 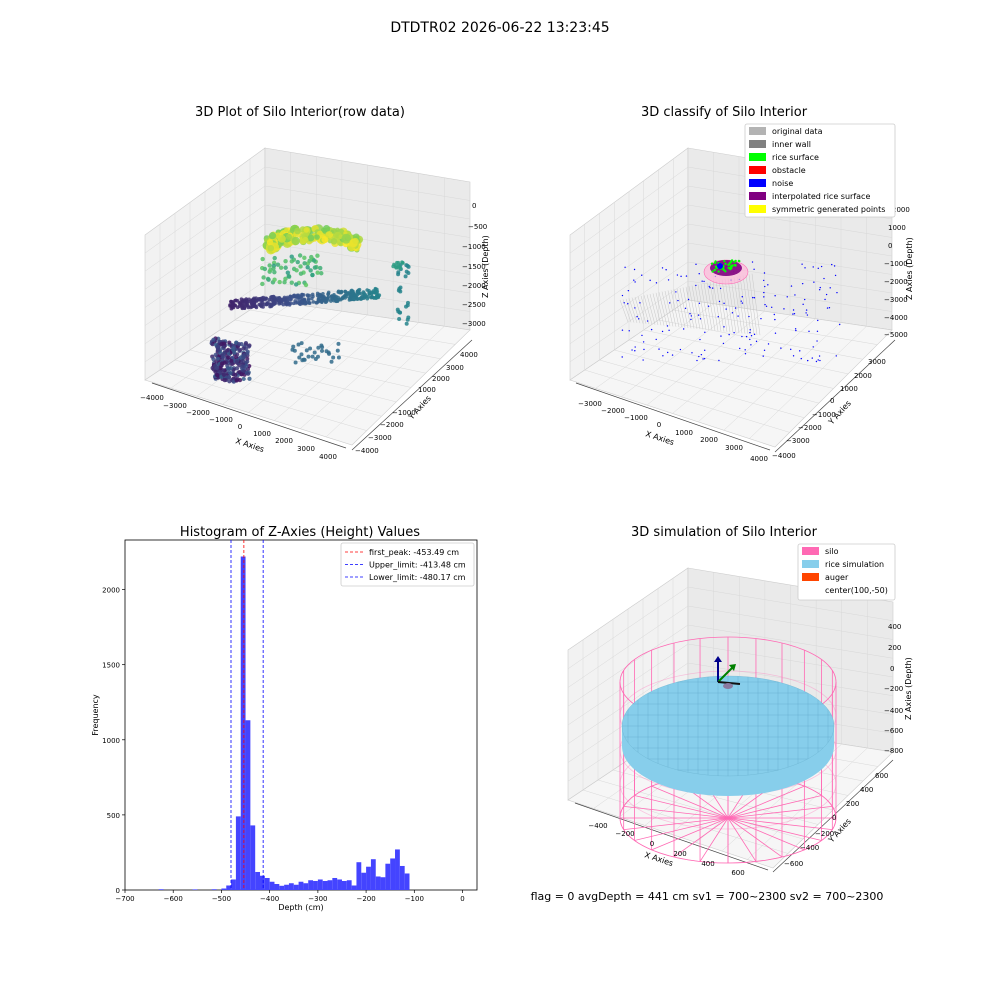 What do you see at coordinates (419, 408) in the screenshot?
I see `p1-ylabel: Y Axies` at bounding box center [419, 408].